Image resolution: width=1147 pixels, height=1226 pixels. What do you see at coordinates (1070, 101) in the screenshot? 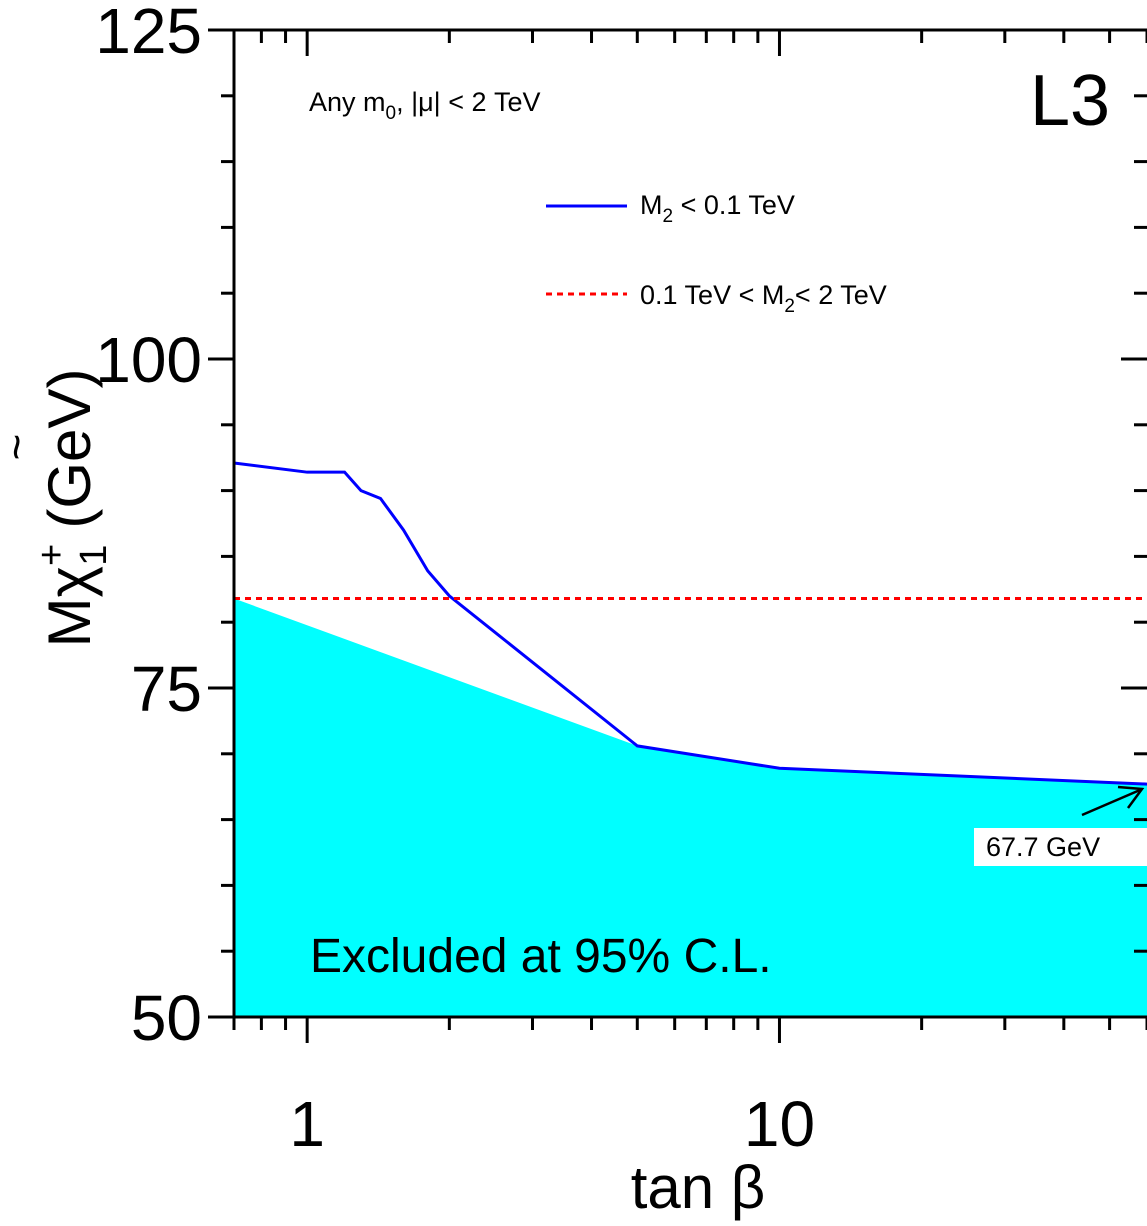
I see `experiment-label: L3` at bounding box center [1070, 101].